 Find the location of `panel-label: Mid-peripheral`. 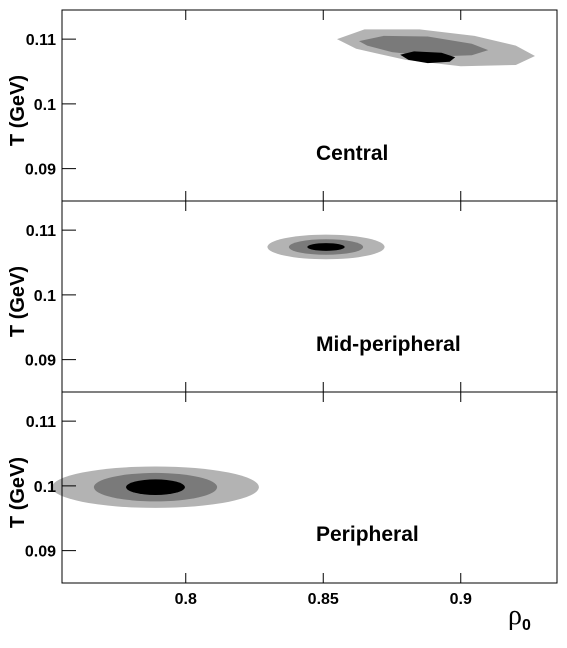

panel-label: Mid-peripheral is located at coordinates (388, 344).